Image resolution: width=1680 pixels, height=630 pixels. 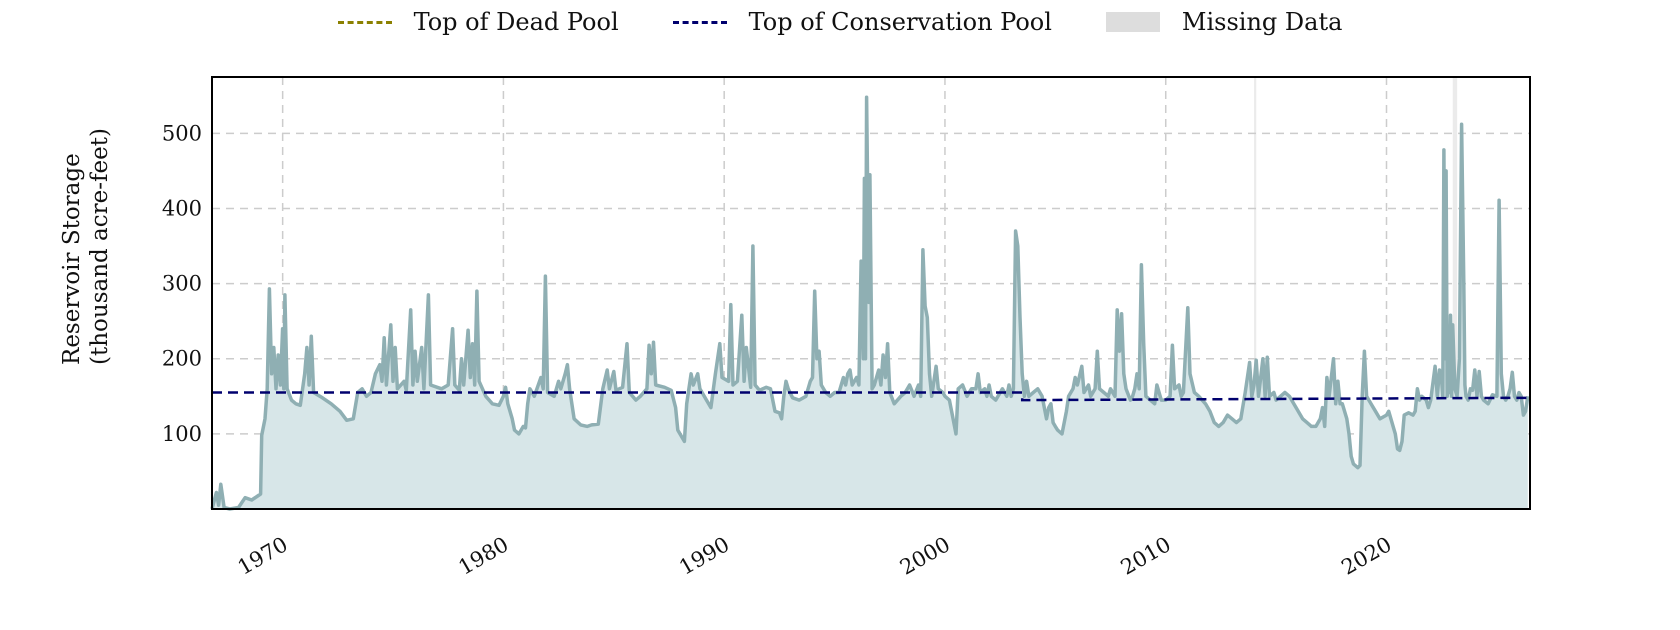 What do you see at coordinates (1146, 556) in the screenshot?
I see `x-tick-label: 2010` at bounding box center [1146, 556].